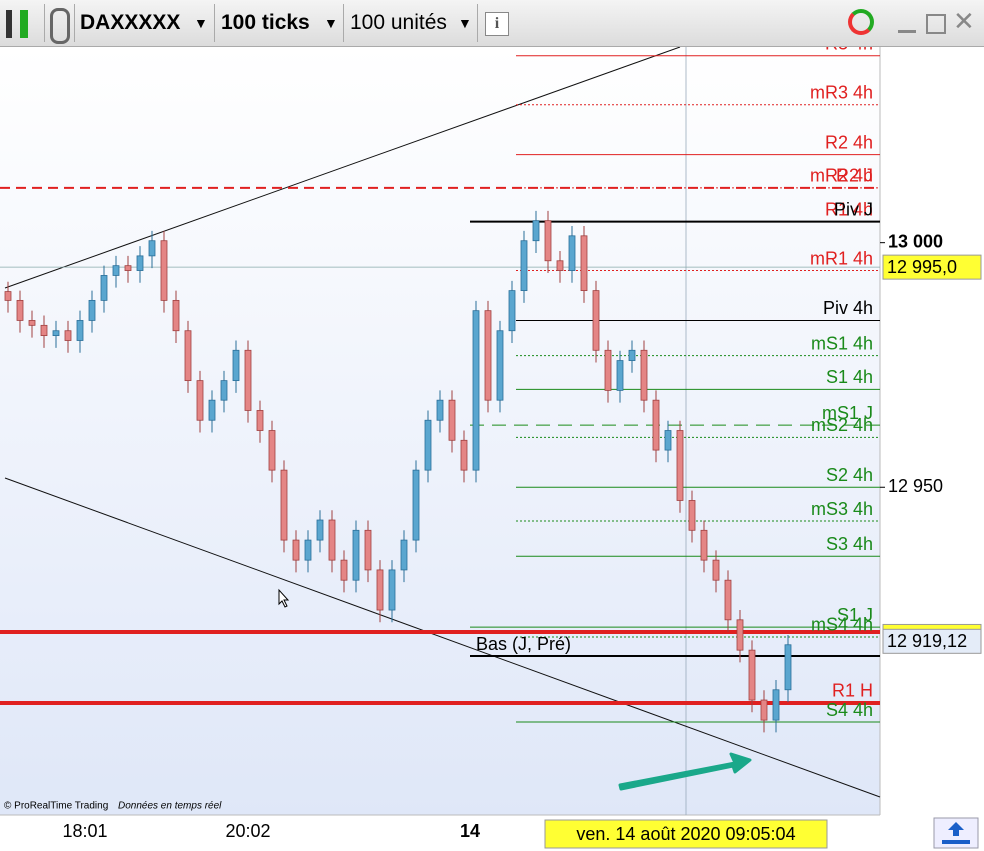  I want to click on y-tick-label: 13 000, so click(915, 241).